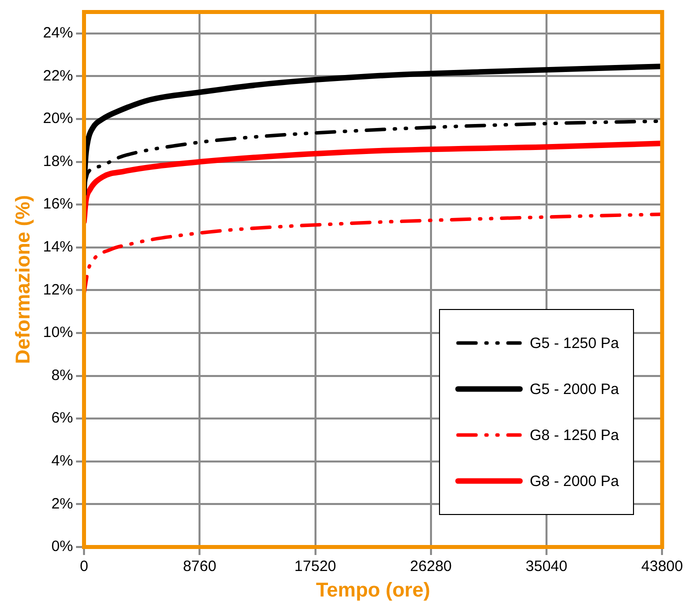 This screenshot has width=686, height=607. Describe the element at coordinates (58, 75) in the screenshot. I see `y-tick-label: 22%` at that location.